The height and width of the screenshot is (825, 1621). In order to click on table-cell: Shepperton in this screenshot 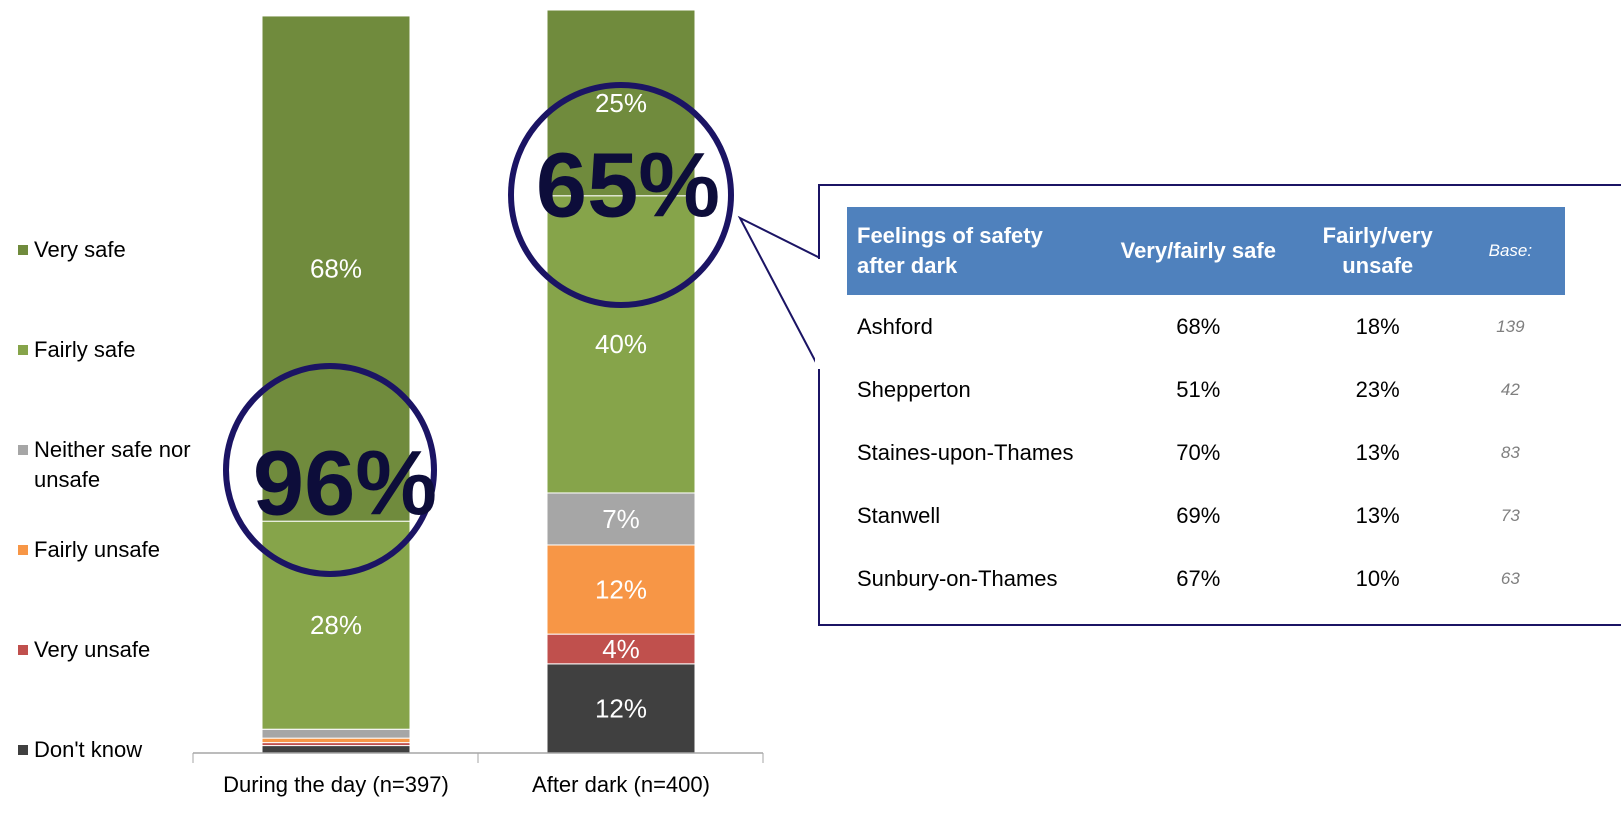, I will do `click(914, 389)`.